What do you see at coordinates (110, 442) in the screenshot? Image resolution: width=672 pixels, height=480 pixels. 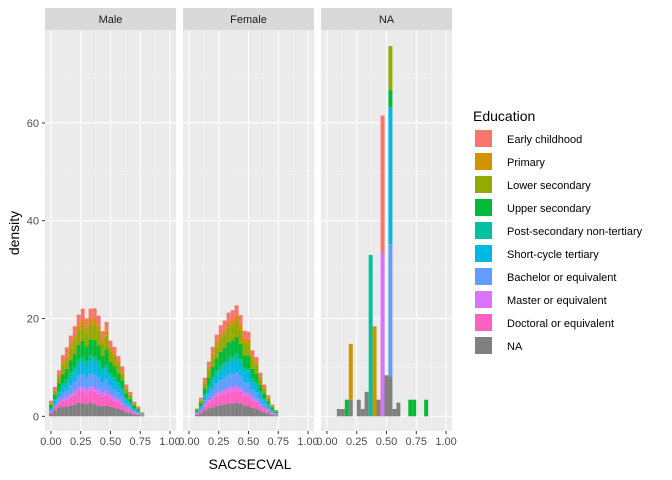 I see `x-tick-label: 0.50` at bounding box center [110, 442].